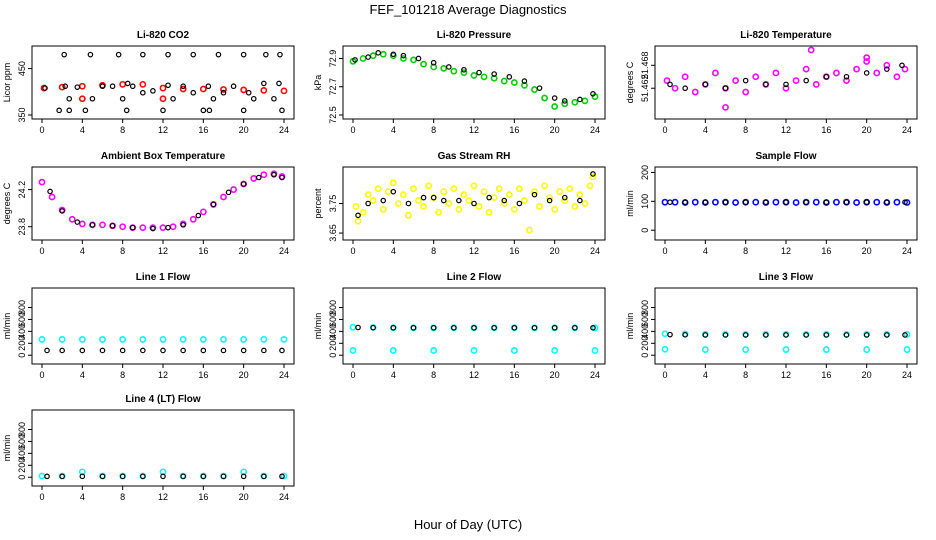  Describe the element at coordinates (645, 201) in the screenshot. I see `y-tick-label: 100` at that location.